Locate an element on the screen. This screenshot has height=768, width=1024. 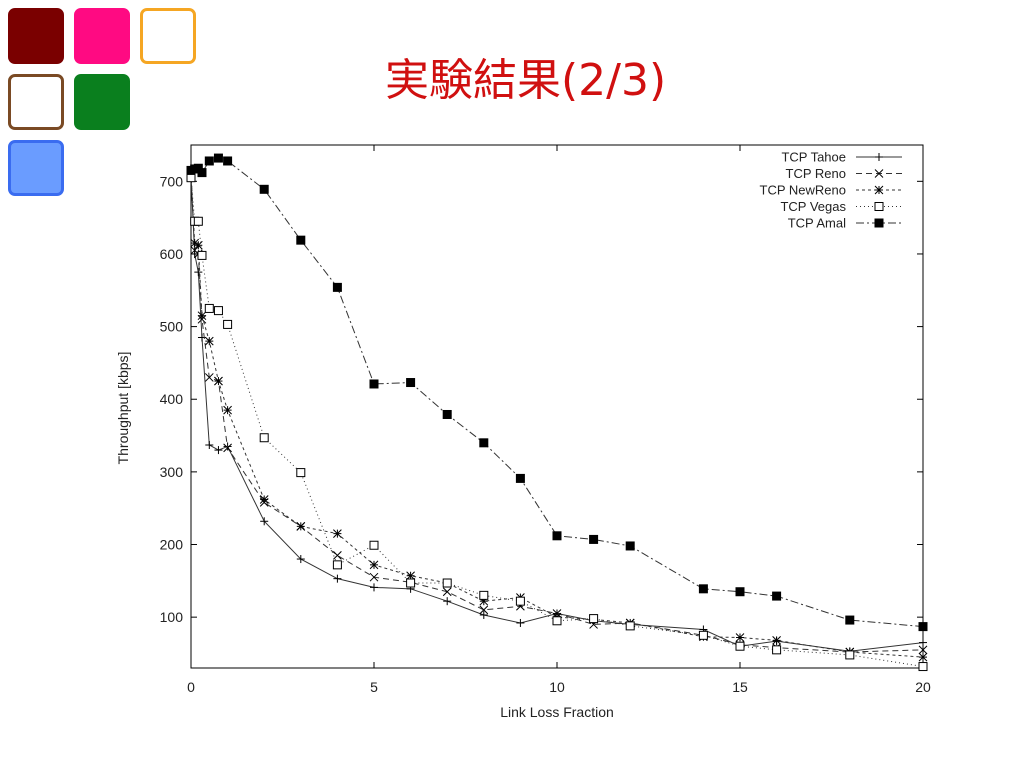
y-tick: 500 is located at coordinates (541, 327).